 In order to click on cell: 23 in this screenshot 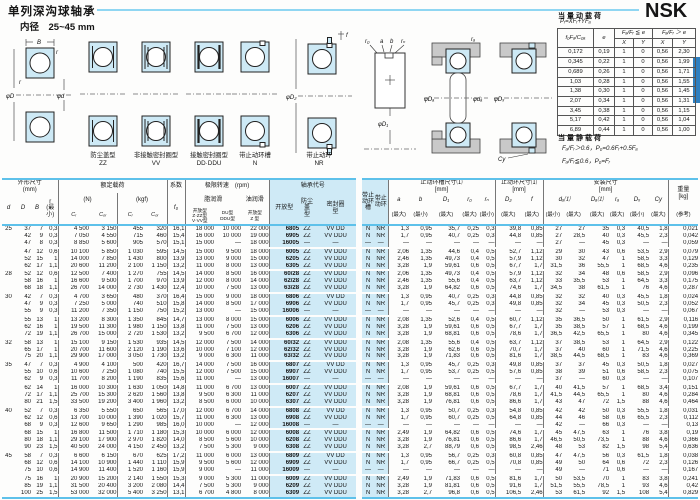, I will do `click(39, 447)`.